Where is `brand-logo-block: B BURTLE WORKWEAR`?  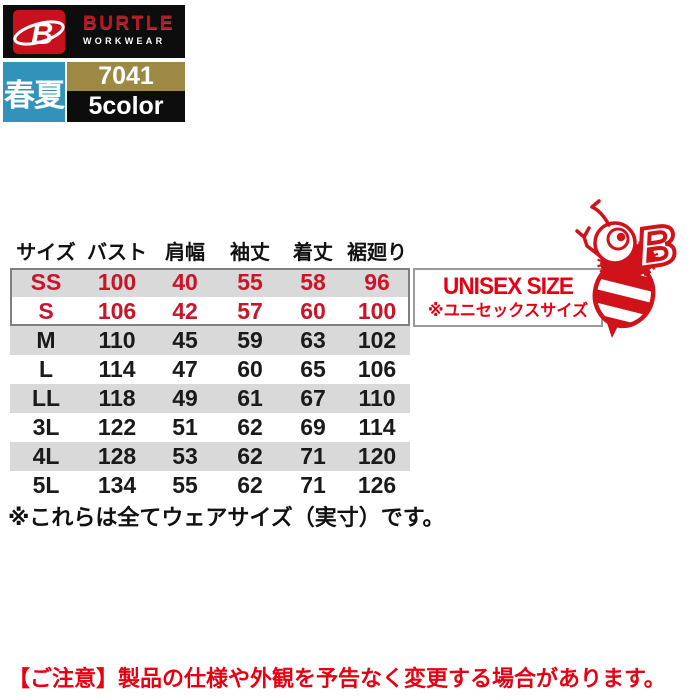
brand-logo-block: B BURTLE WORKWEAR is located at coordinates (94, 31).